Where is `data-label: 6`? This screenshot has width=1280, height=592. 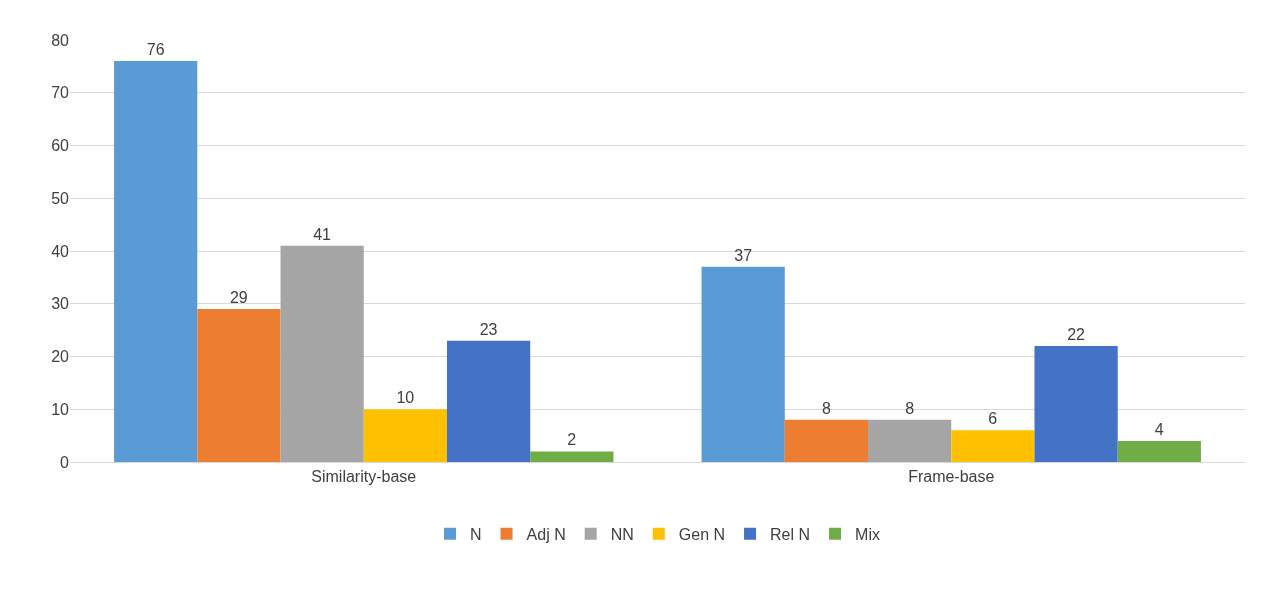
data-label: 6 is located at coordinates (993, 419).